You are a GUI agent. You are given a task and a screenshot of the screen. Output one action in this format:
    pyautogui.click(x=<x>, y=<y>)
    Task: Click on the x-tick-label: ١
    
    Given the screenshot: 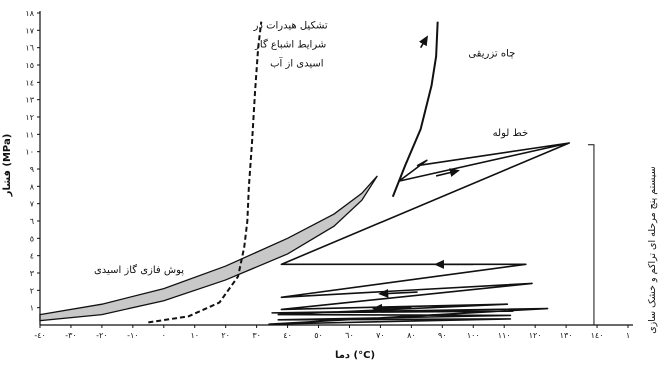 What is the action you would take?
    pyautogui.click(x=628, y=335)
    